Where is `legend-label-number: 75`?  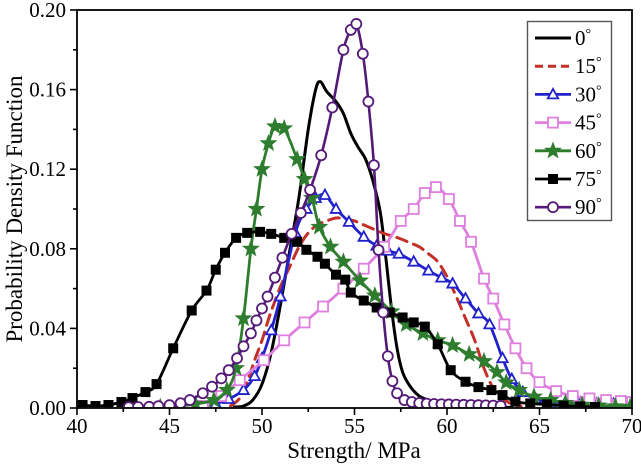
legend-label-number: 75 is located at coordinates (585, 179).